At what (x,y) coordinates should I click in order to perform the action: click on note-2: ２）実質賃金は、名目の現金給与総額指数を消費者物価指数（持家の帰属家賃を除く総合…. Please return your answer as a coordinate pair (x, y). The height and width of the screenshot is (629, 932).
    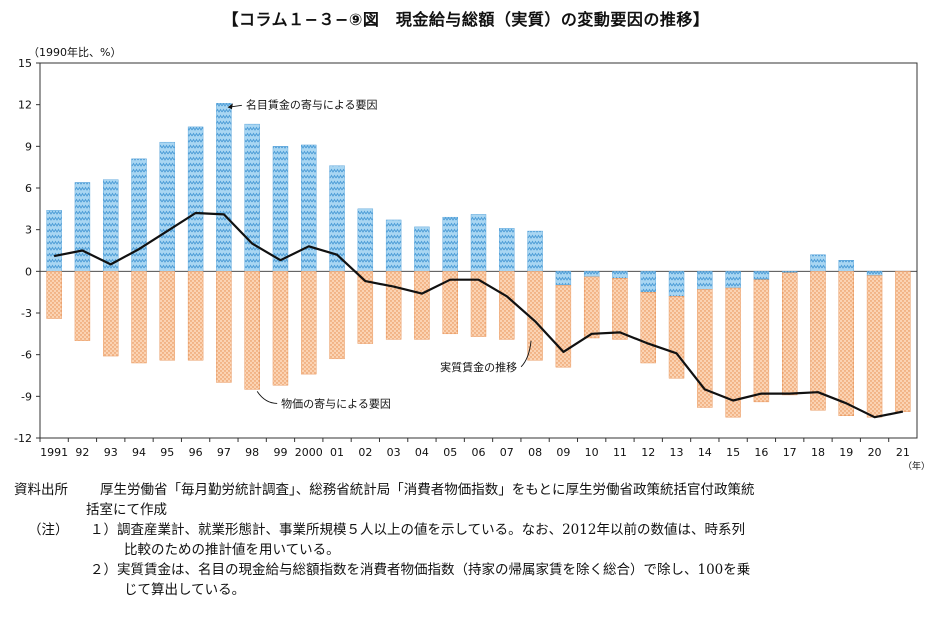
    Looking at the image, I should click on (420, 570).